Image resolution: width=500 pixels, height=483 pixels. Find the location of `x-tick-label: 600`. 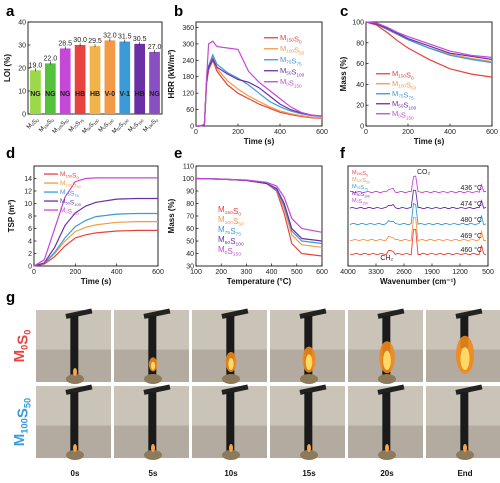

x-tick-label: 600 is located at coordinates (322, 272).